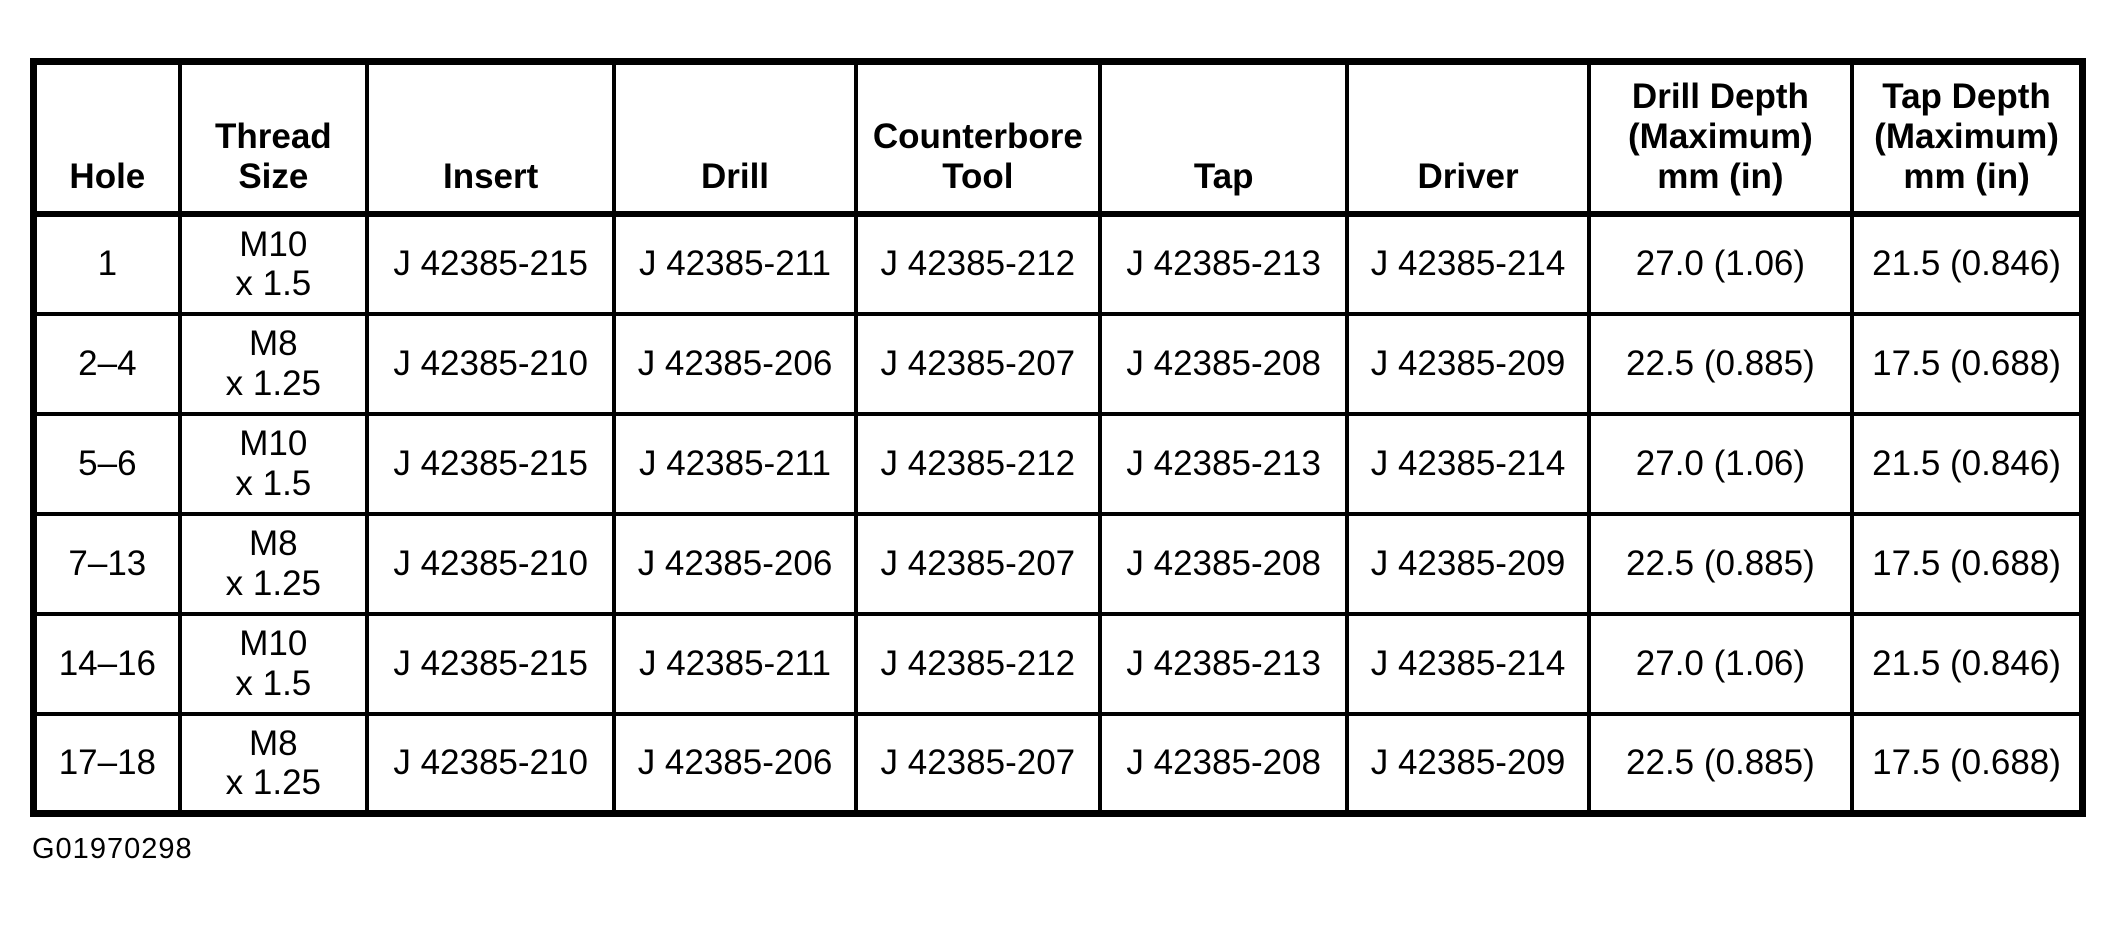 The width and height of the screenshot is (2124, 927). What do you see at coordinates (490, 138) in the screenshot?
I see `column-header-insert: Insert` at bounding box center [490, 138].